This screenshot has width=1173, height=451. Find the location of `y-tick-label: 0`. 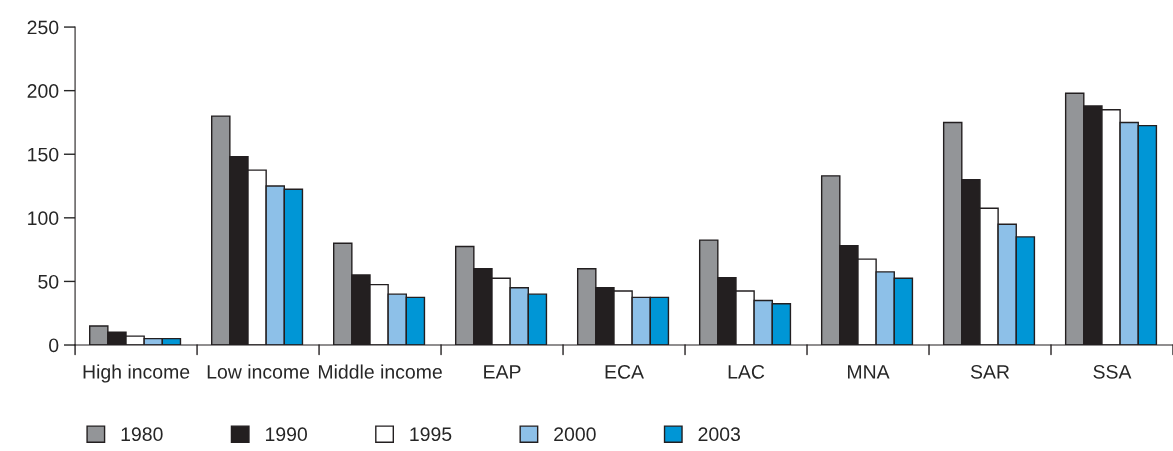

y-tick-label: 0 is located at coordinates (54, 345).